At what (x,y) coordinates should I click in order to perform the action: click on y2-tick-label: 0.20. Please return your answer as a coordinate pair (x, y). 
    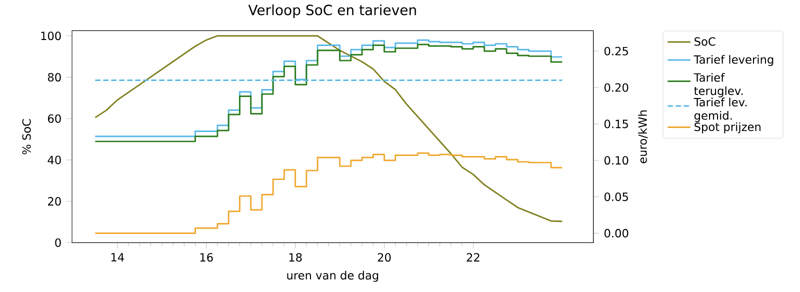
    Looking at the image, I should click on (616, 87).